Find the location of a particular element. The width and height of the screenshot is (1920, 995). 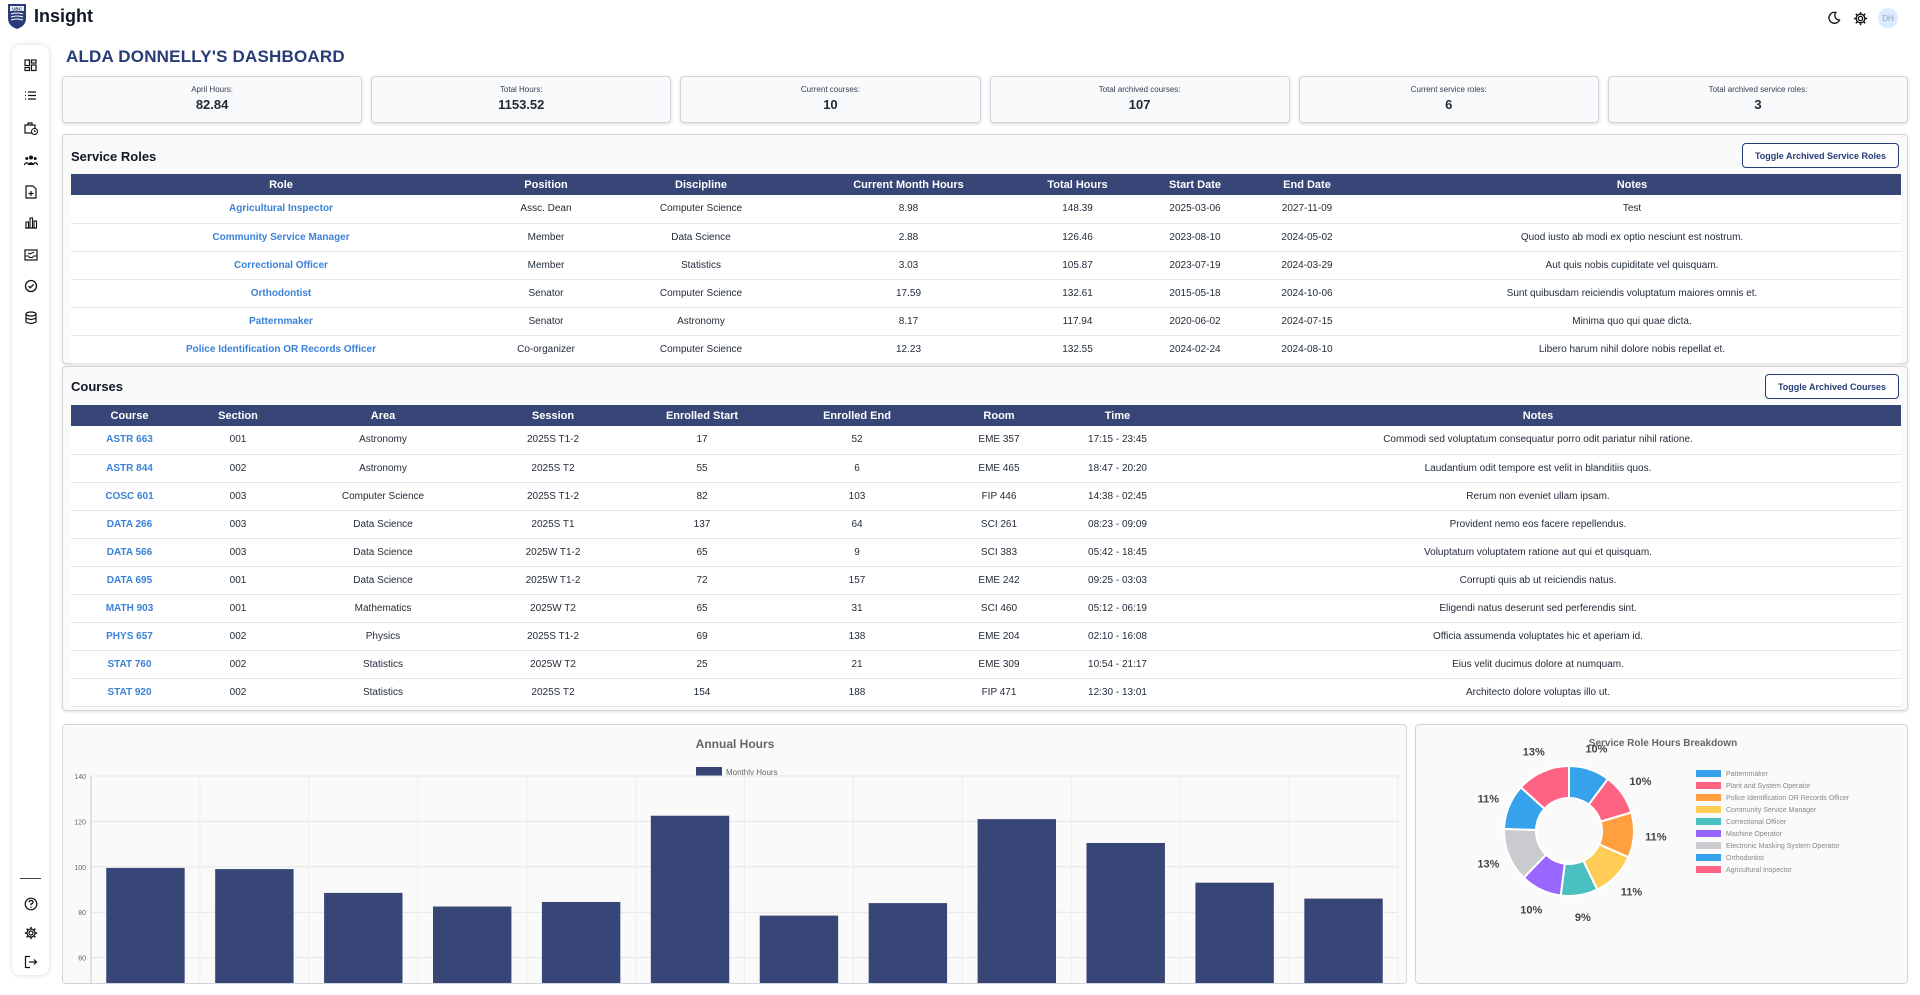

column-header: Enrolled End is located at coordinates (857, 415).